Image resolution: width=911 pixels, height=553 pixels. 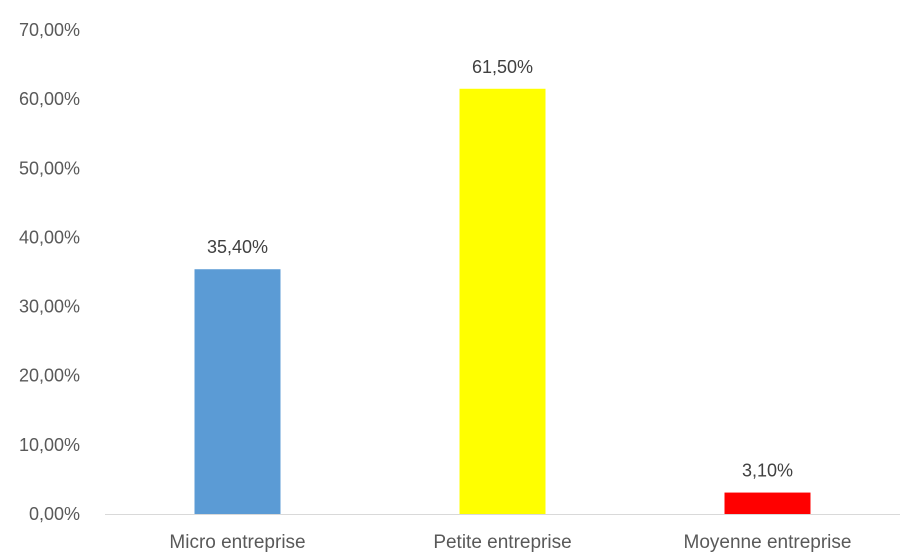 I want to click on y-tick-label: 10,00%, so click(x=49, y=445).